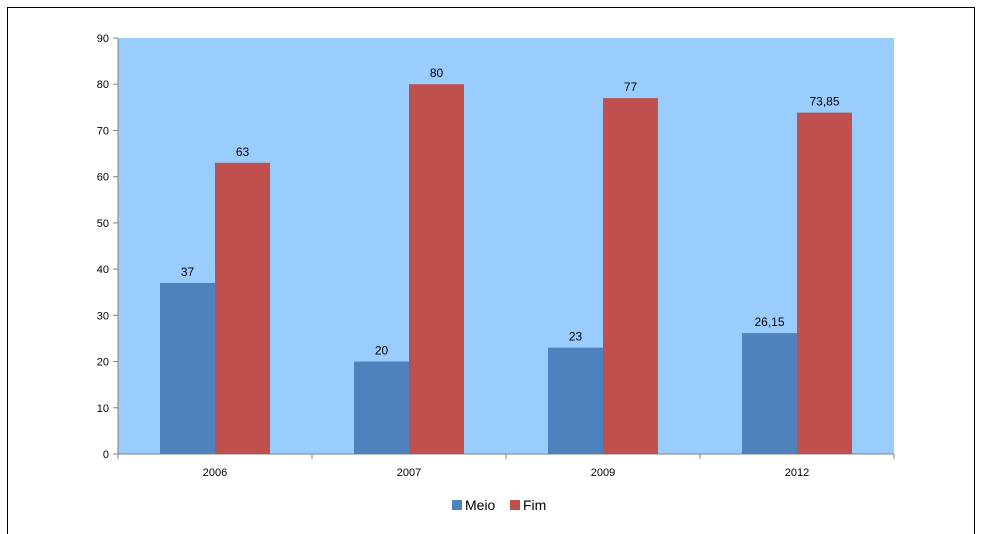 The width and height of the screenshot is (982, 534). What do you see at coordinates (103, 85) in the screenshot?
I see `y-tick-label: 80` at bounding box center [103, 85].